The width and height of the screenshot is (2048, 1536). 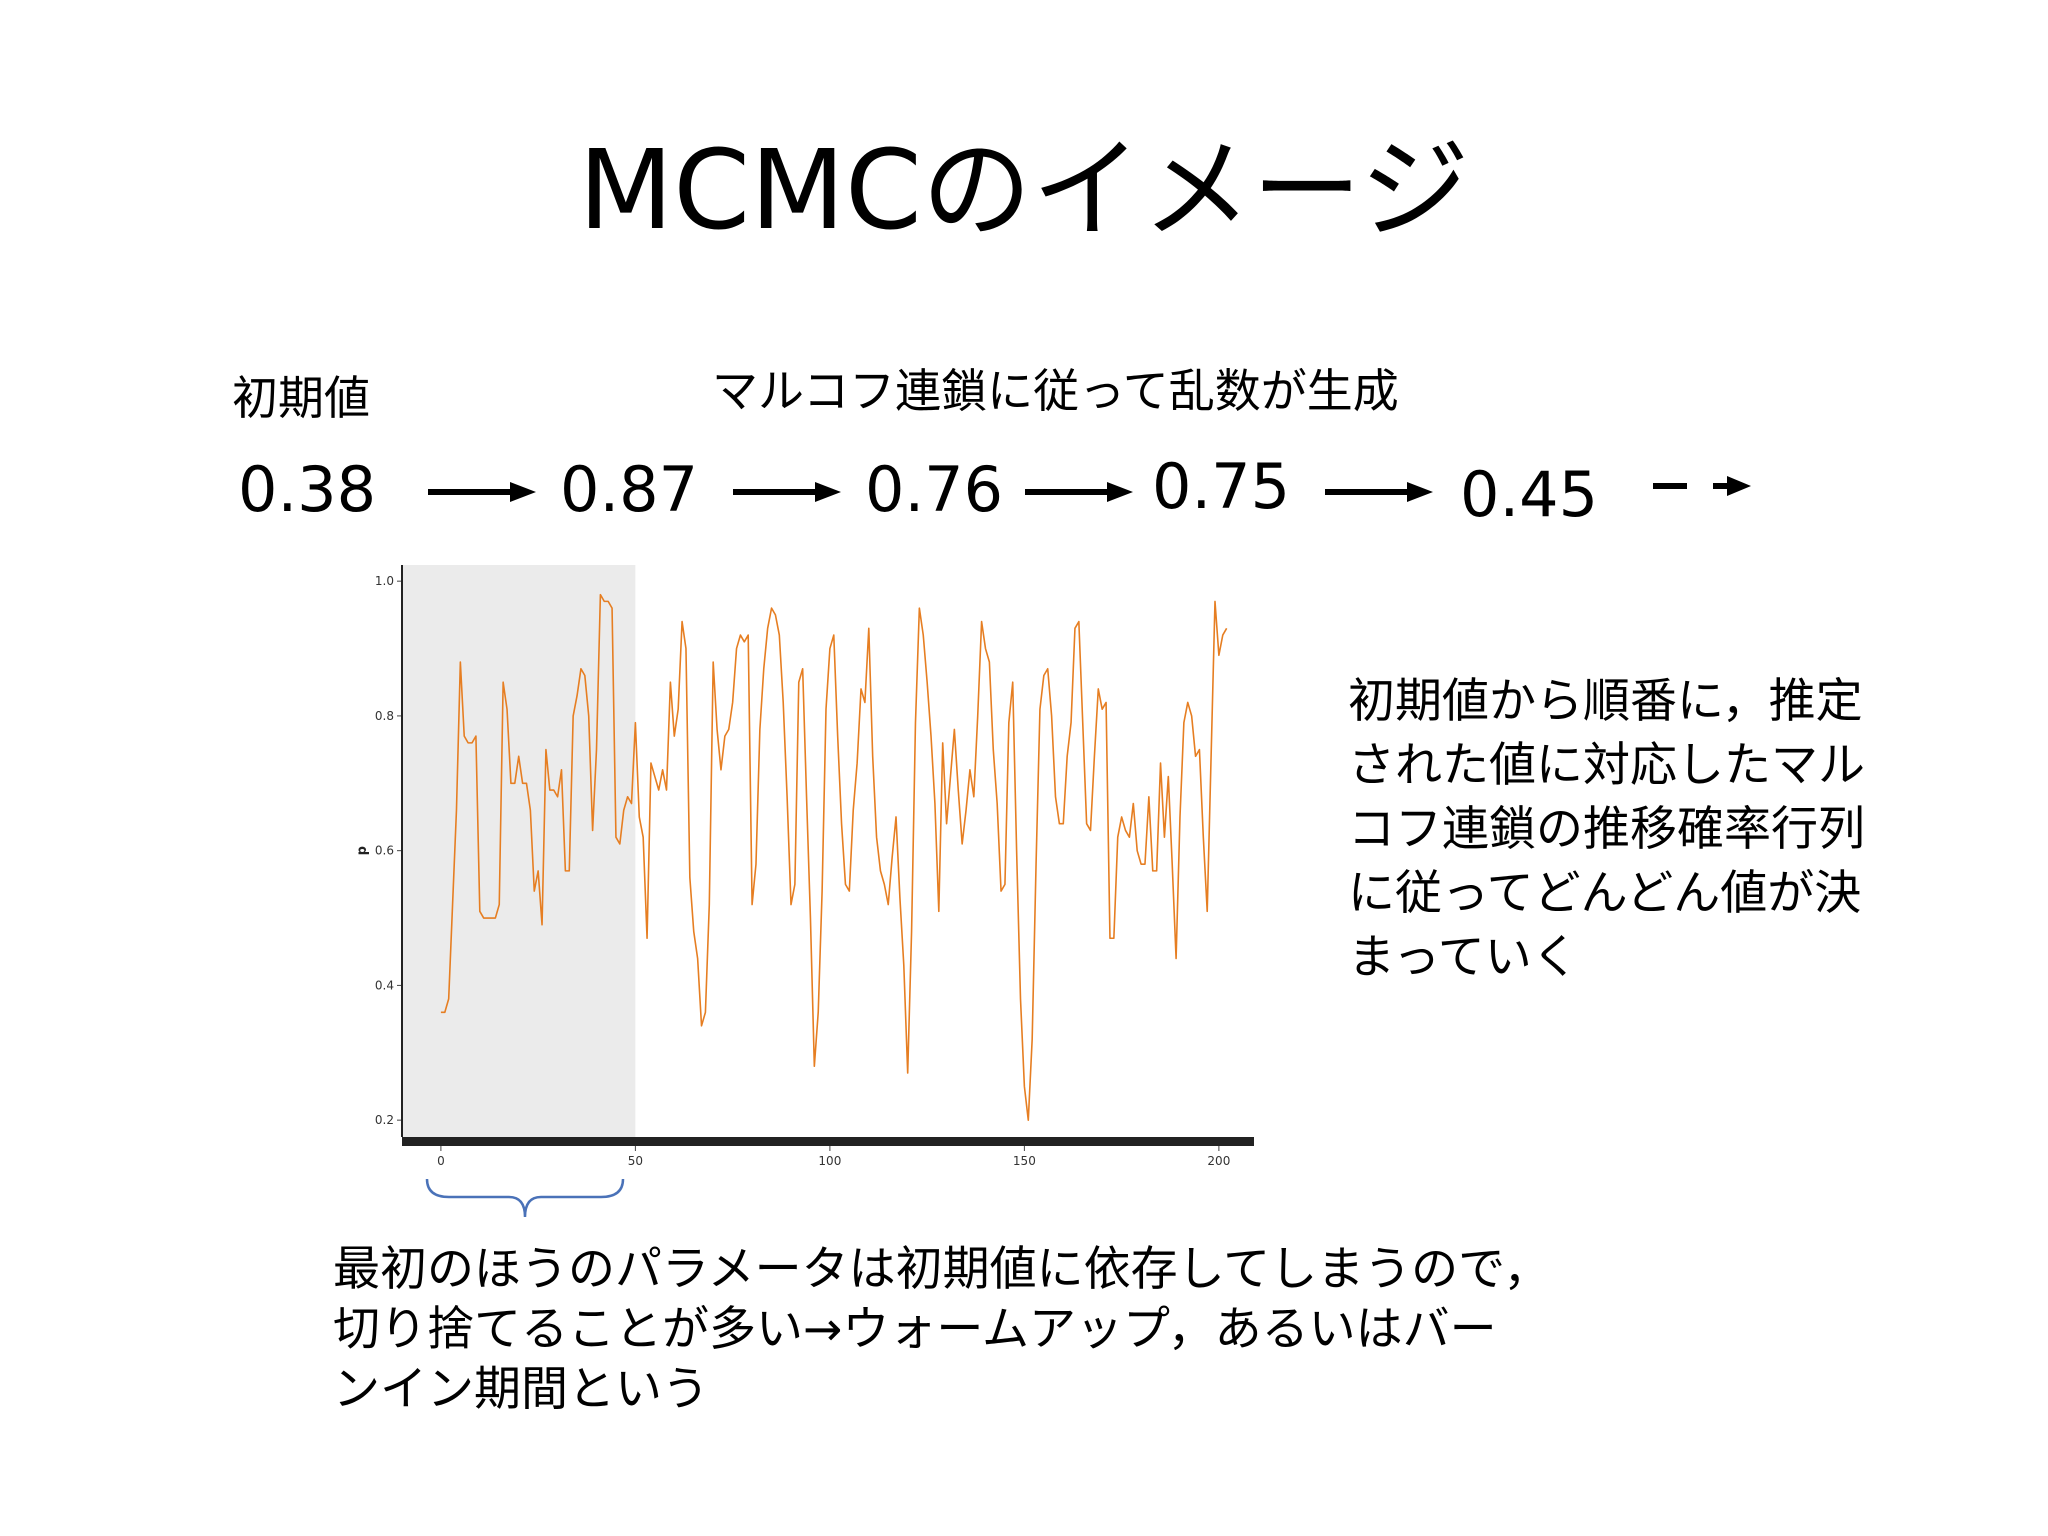 I want to click on x-tick-label: 150, so click(x=1024, y=1159).